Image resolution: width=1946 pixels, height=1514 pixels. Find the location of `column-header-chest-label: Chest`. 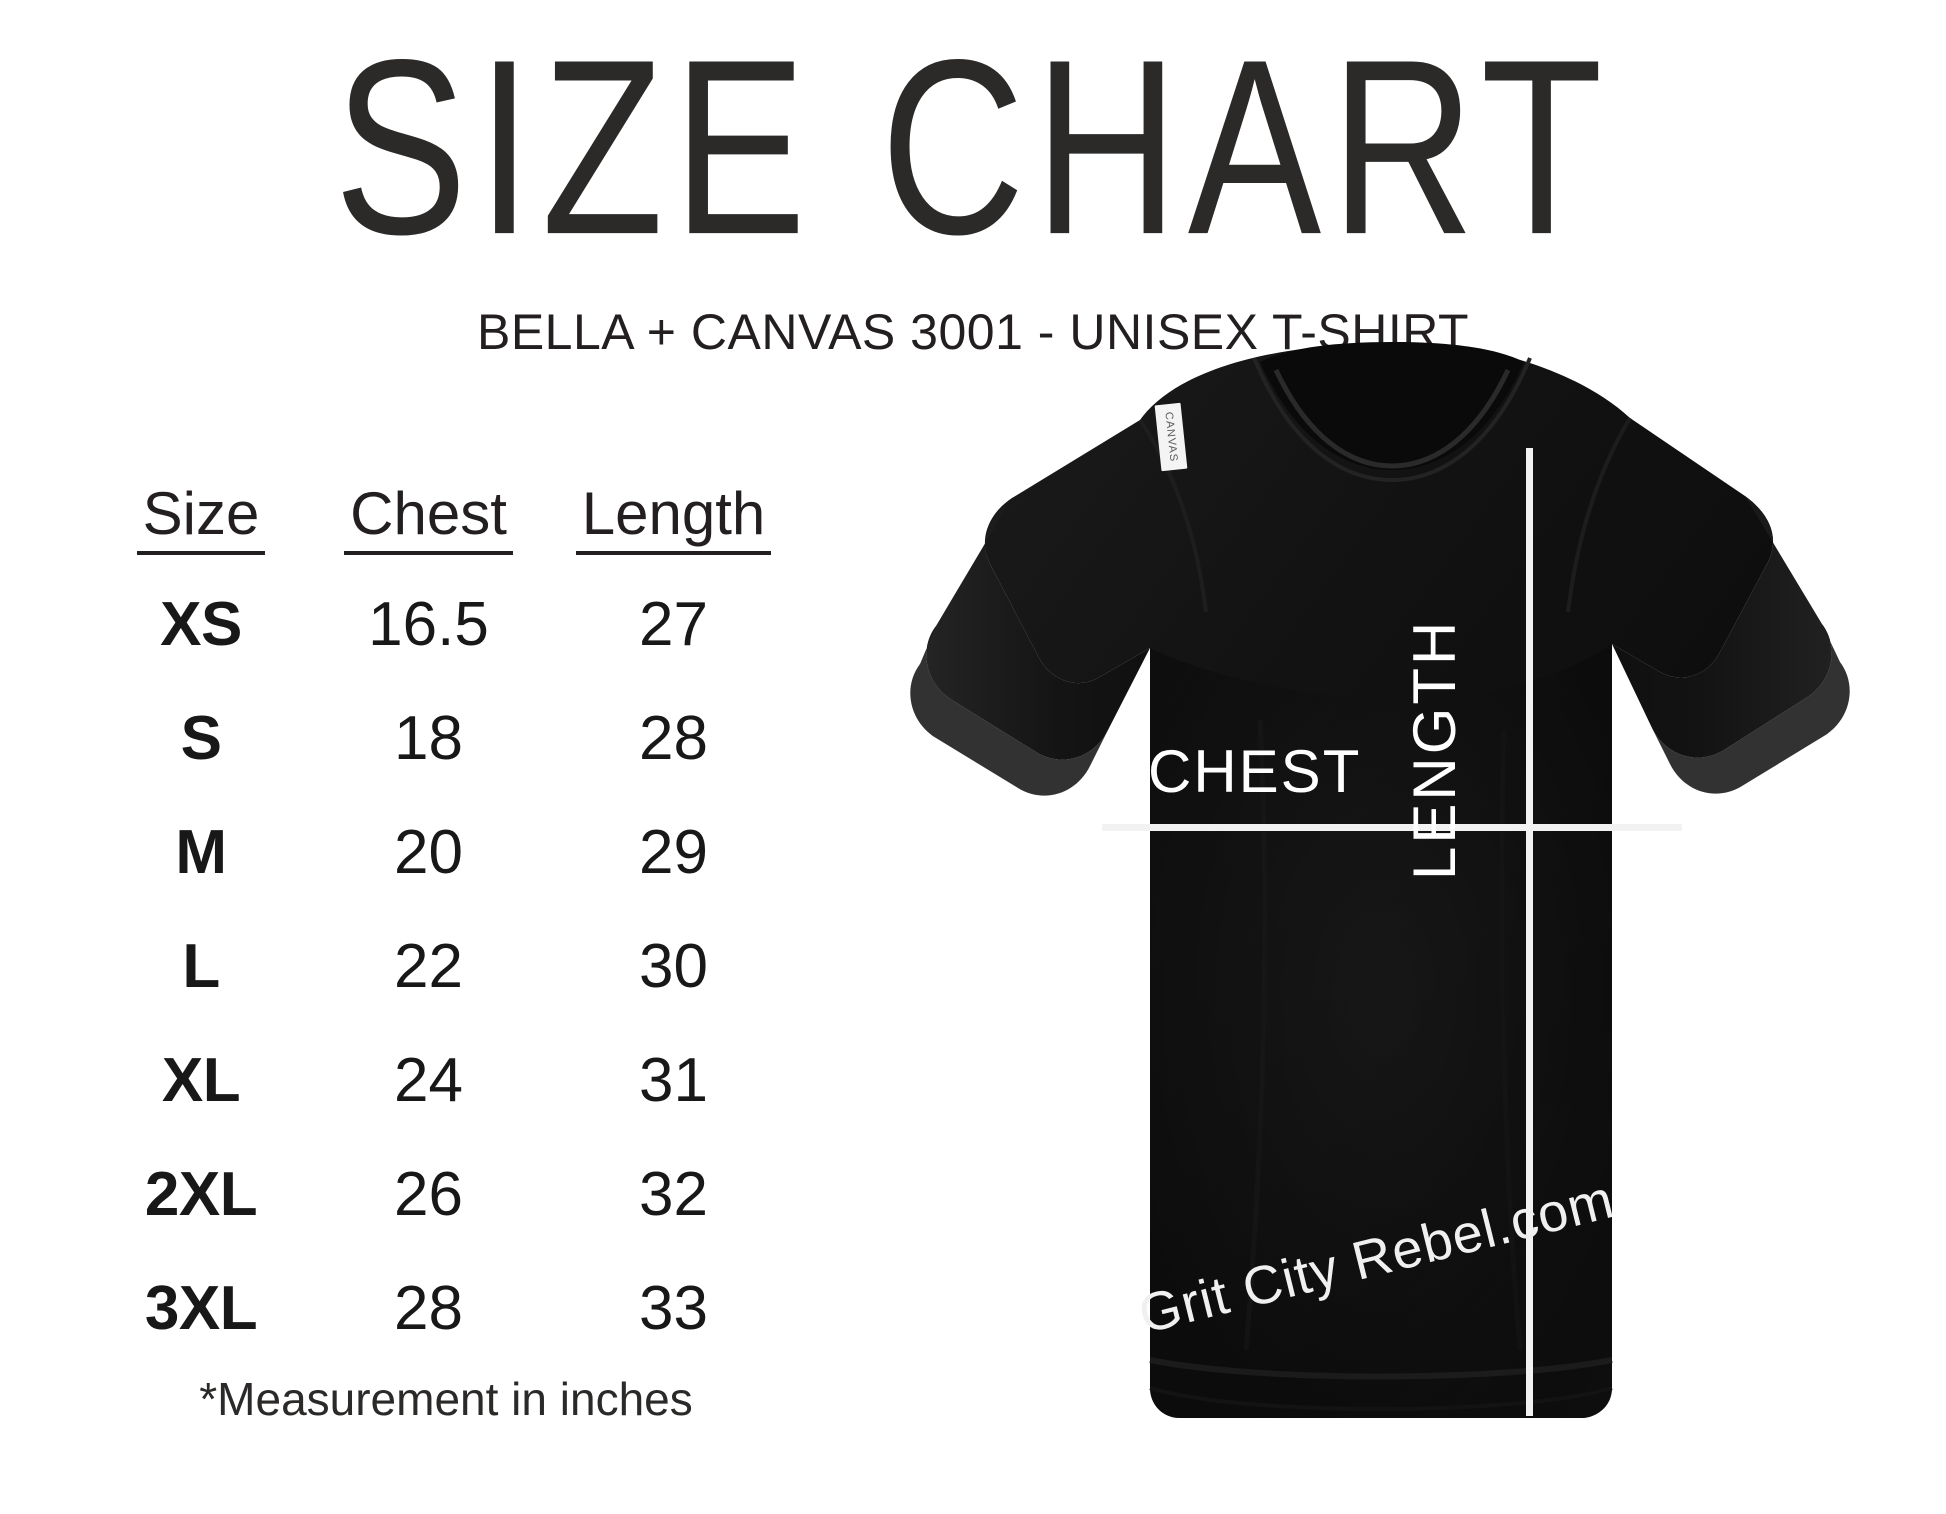

column-header-chest-label: Chest is located at coordinates (428, 518).